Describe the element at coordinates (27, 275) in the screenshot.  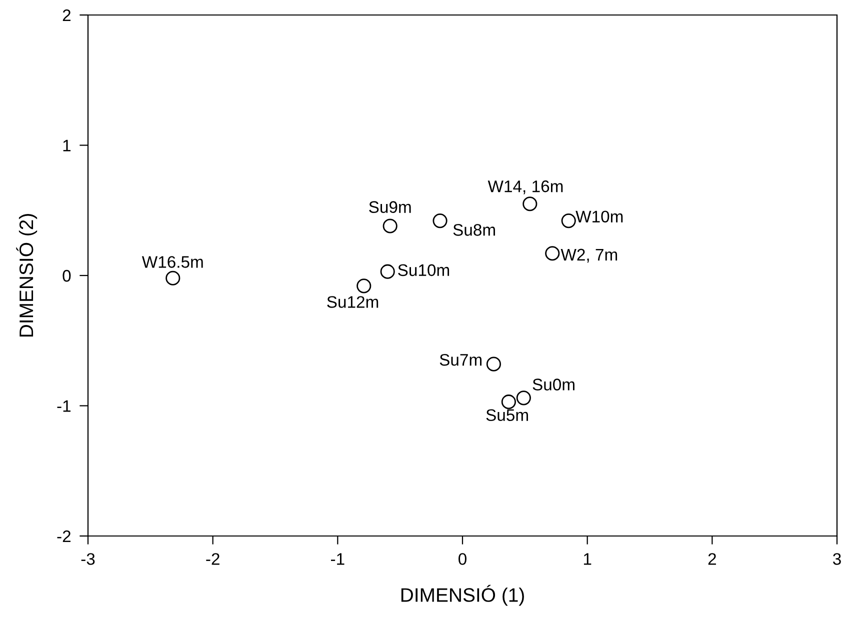
I see `y-axis-title: DIMENSIÓ (2)` at that location.